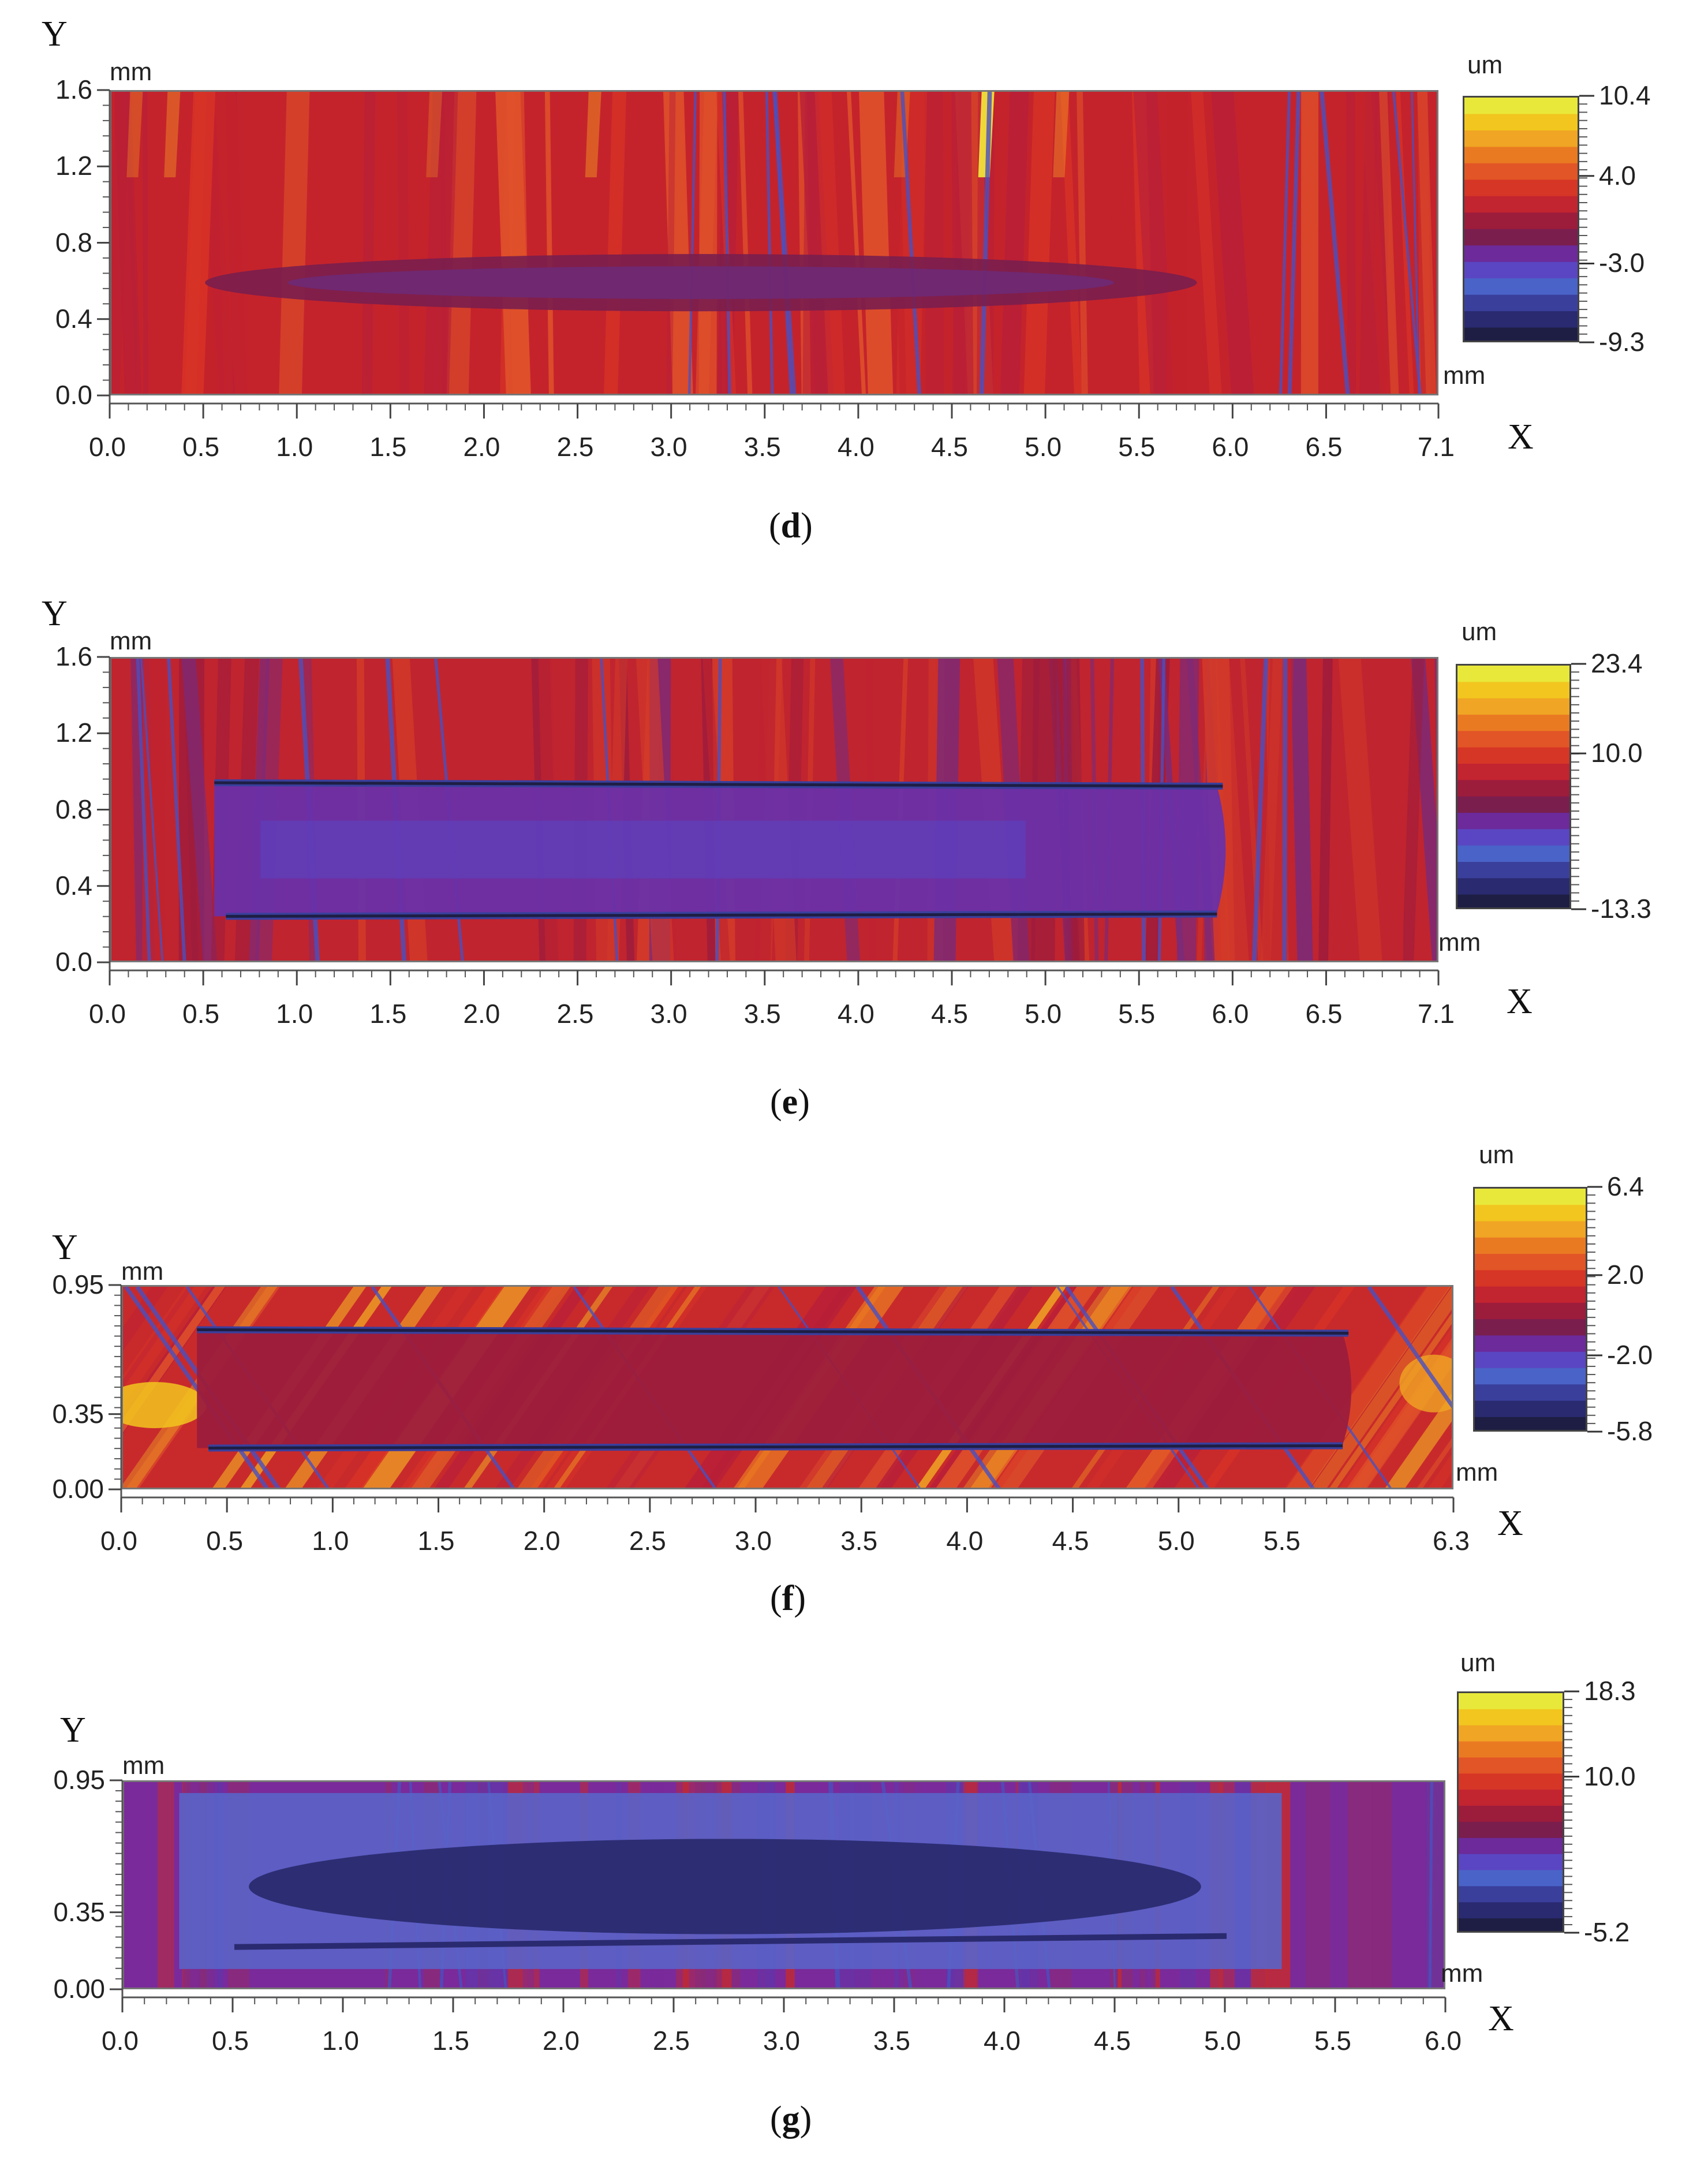 The width and height of the screenshot is (1708, 2159). What do you see at coordinates (1625, 95) in the screenshot?
I see `colorbar-tick-label: 10.4` at bounding box center [1625, 95].